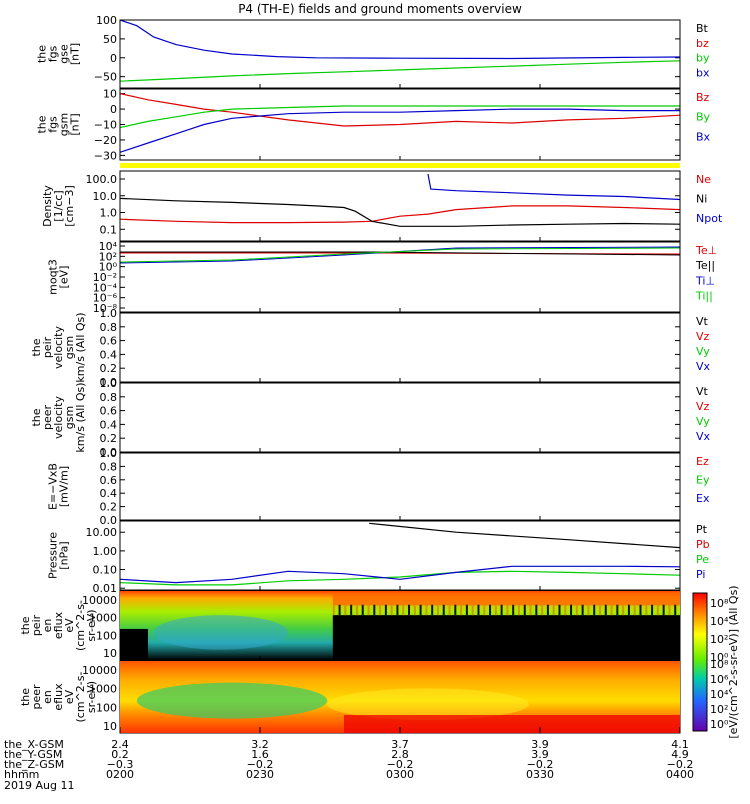 Image resolution: width=750 pixels, height=804 pixels. Describe the element at coordinates (399, 117) in the screenshot. I see `series-By` at that location.